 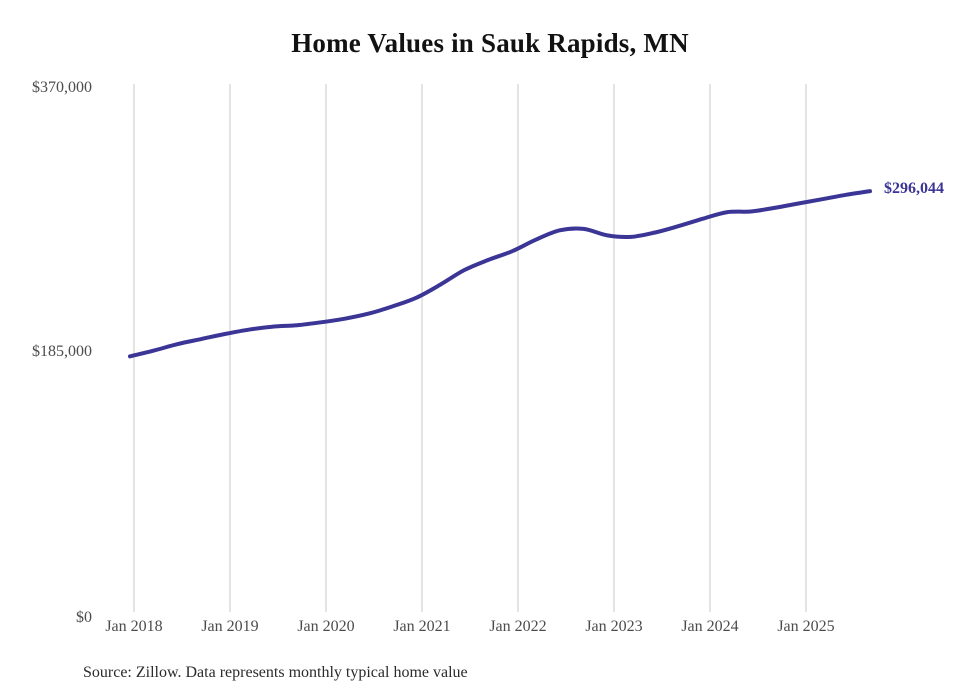 I want to click on x-axis-tick-jan-2018: Jan 2018, so click(x=134, y=626).